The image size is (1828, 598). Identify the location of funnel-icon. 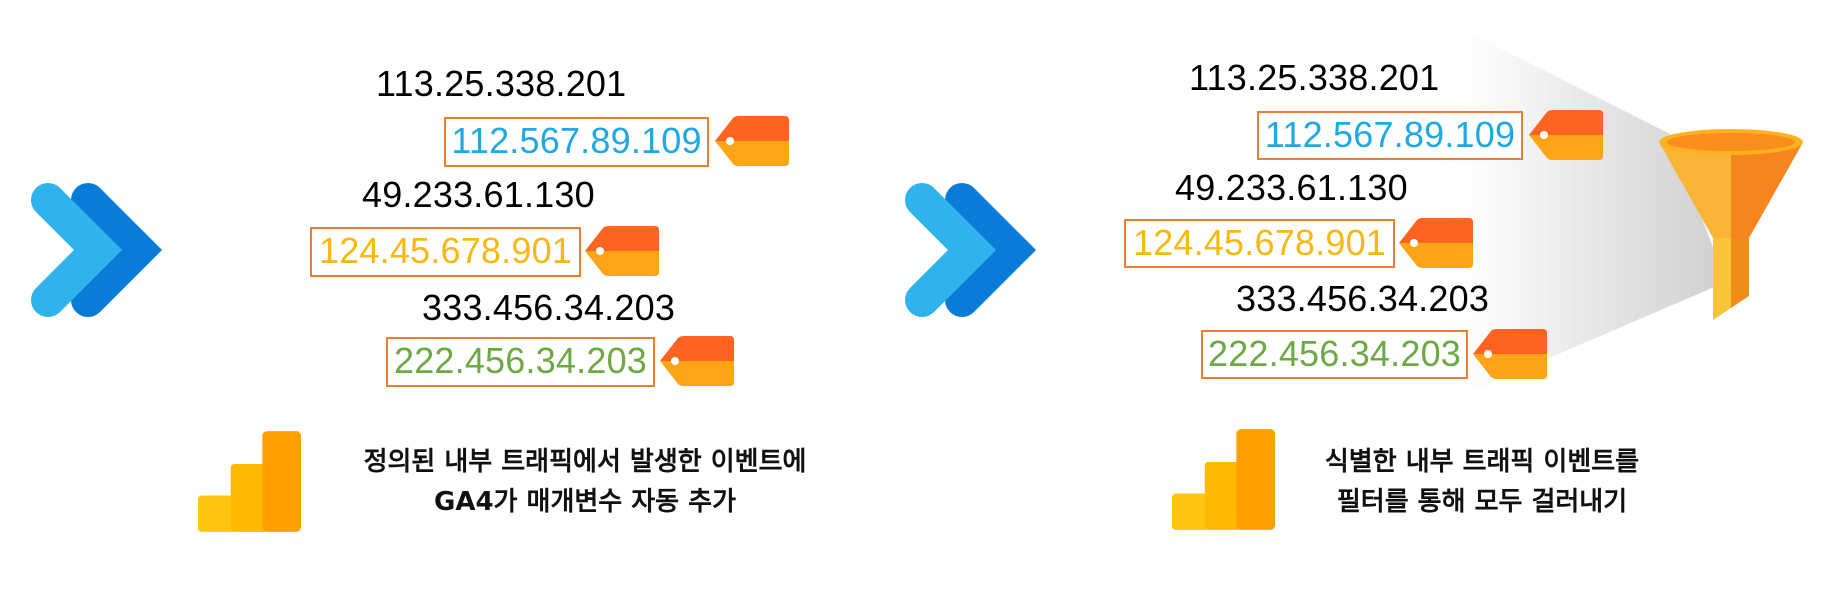
(1731, 224).